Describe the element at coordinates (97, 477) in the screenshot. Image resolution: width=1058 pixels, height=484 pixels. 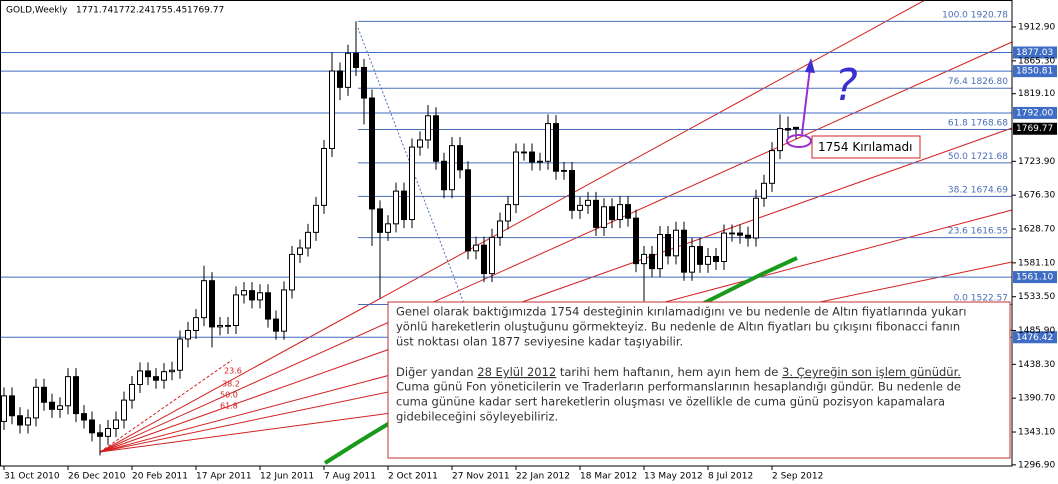
I see `x-tick-label: 26 Dec 2010` at that location.